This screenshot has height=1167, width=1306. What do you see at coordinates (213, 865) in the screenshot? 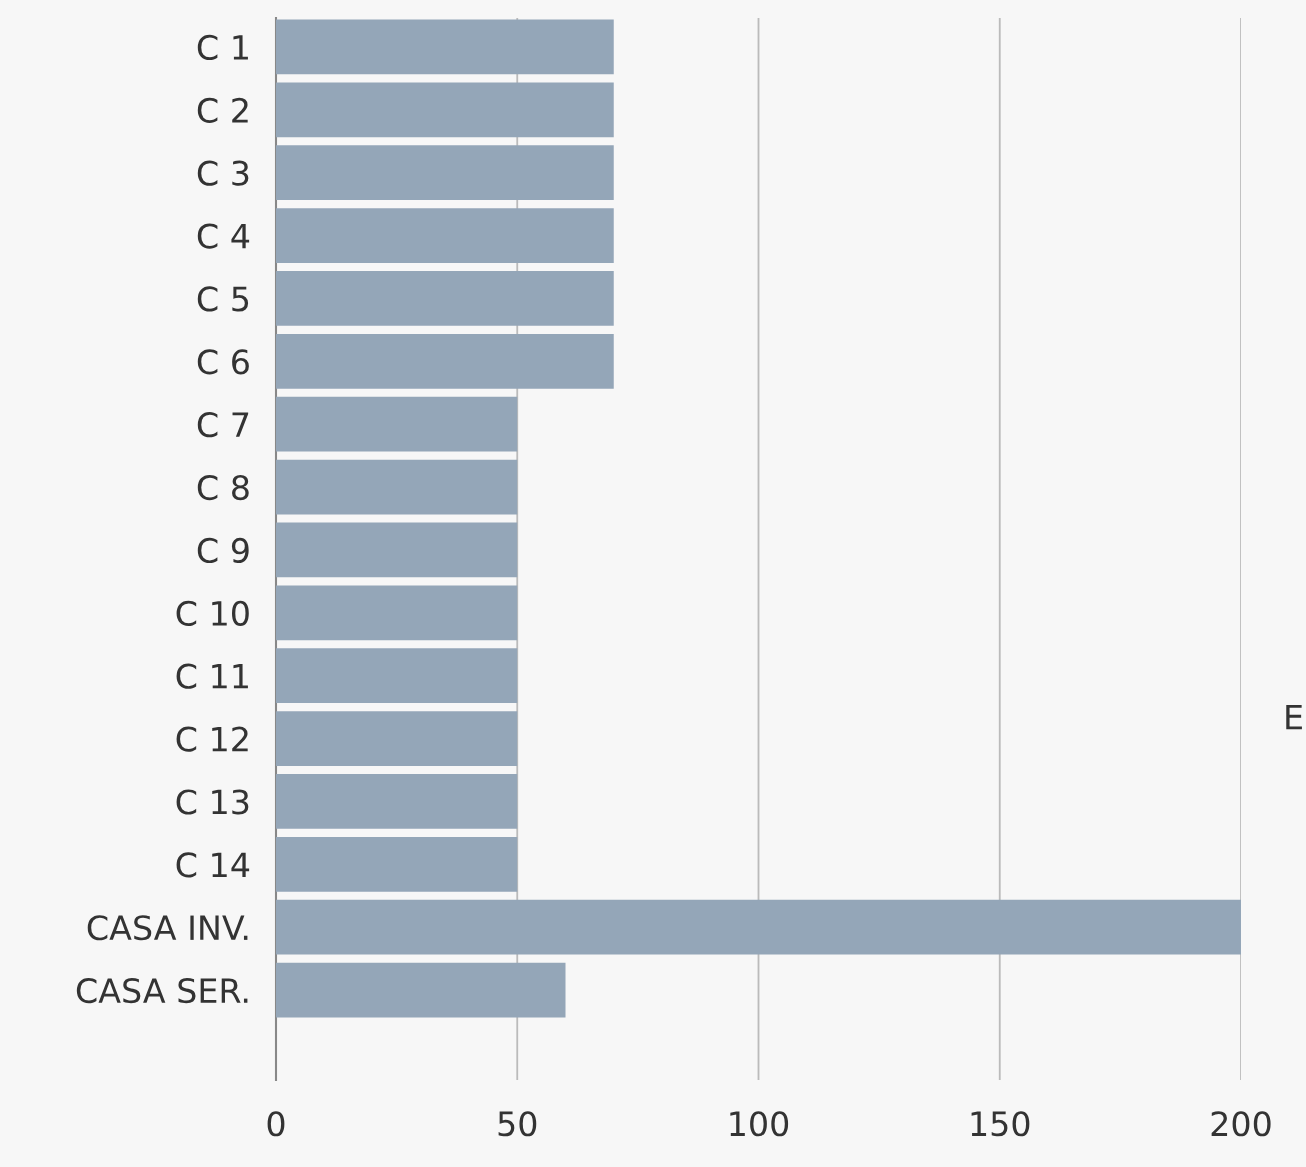
I see `y-tick-label: C 14` at bounding box center [213, 865].